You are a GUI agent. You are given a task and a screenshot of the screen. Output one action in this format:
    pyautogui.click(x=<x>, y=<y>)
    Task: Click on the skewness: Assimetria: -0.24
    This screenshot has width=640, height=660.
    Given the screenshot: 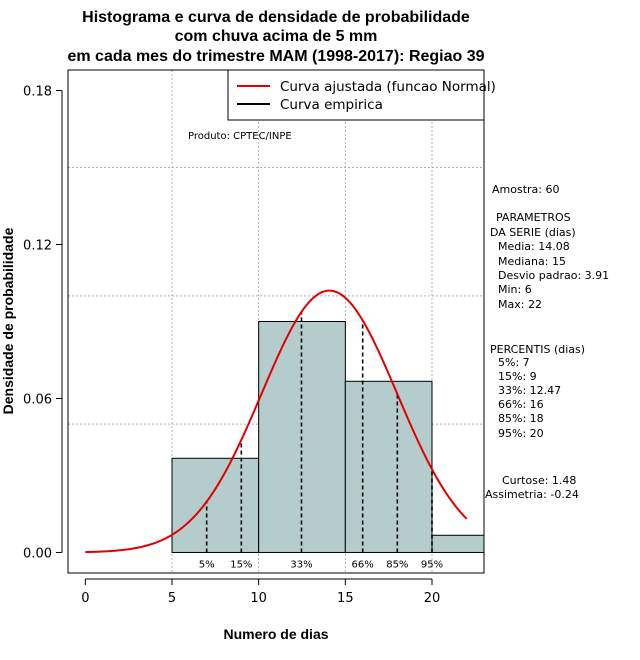 What is the action you would take?
    pyautogui.click(x=532, y=494)
    